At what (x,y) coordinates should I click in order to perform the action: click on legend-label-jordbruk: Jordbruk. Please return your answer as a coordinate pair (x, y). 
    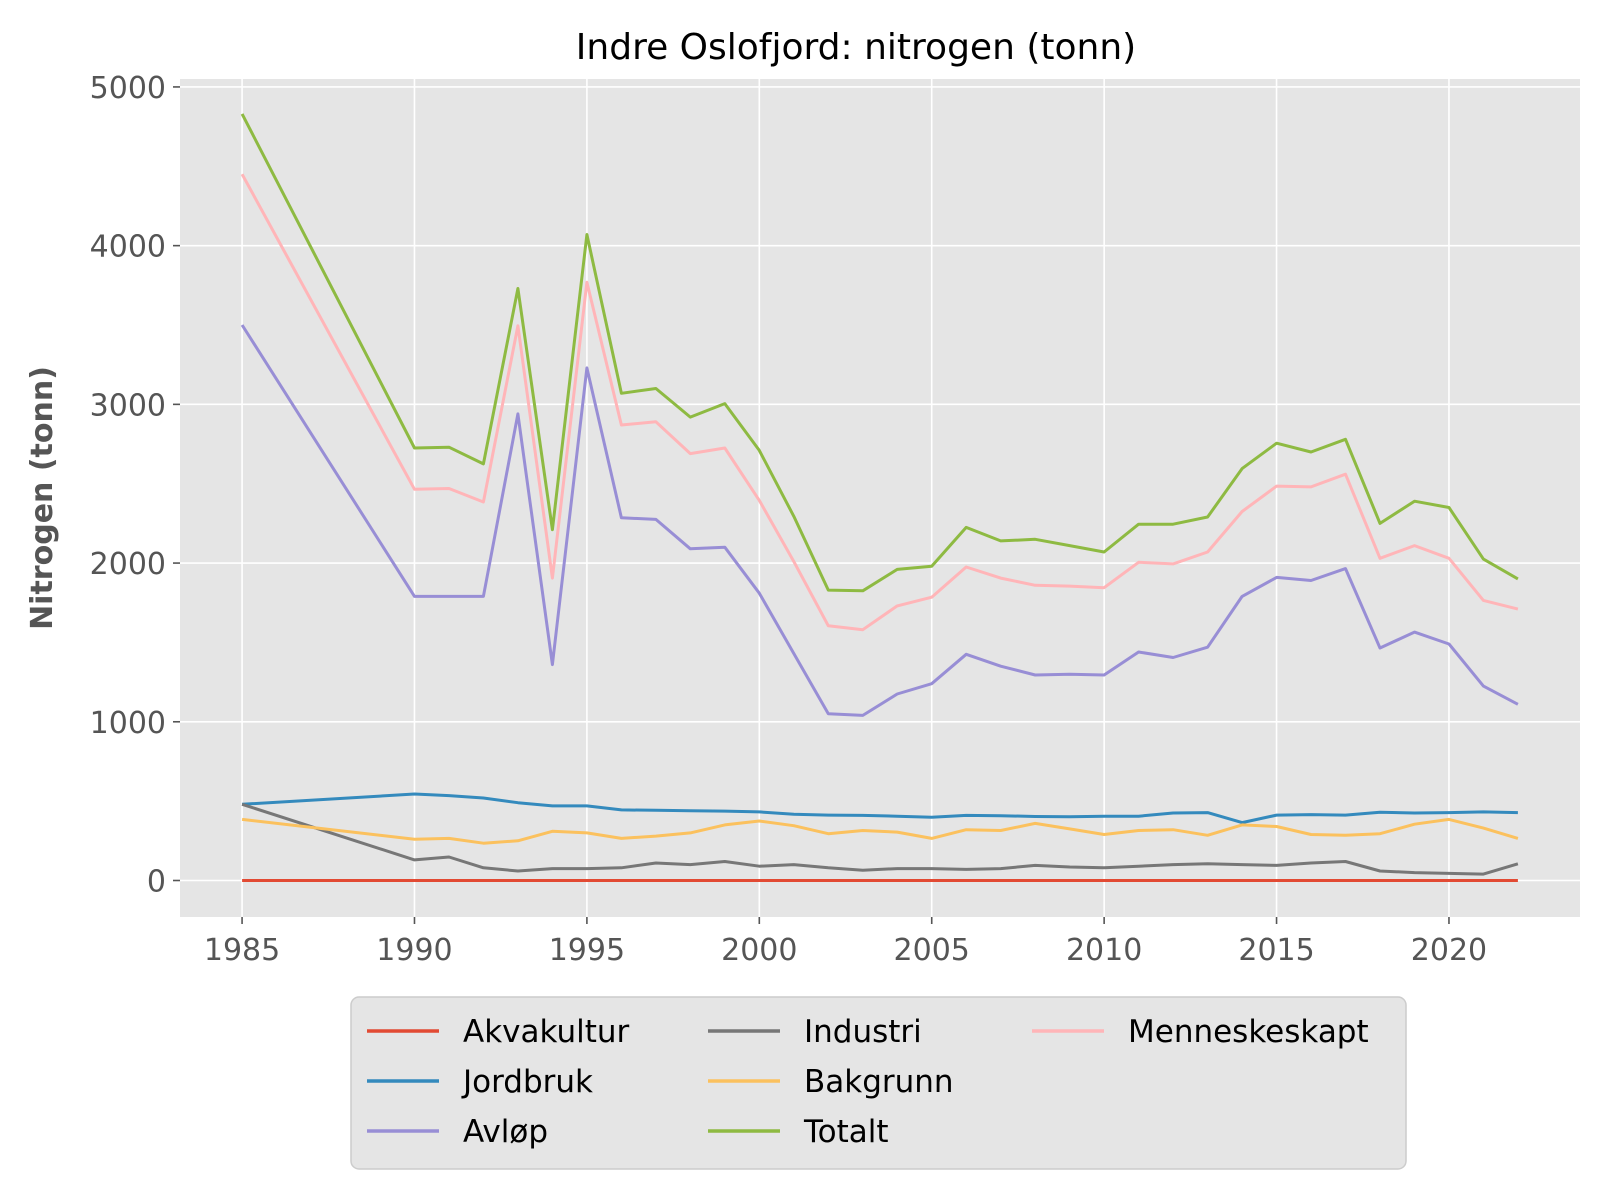
    Looking at the image, I should click on (527, 1082).